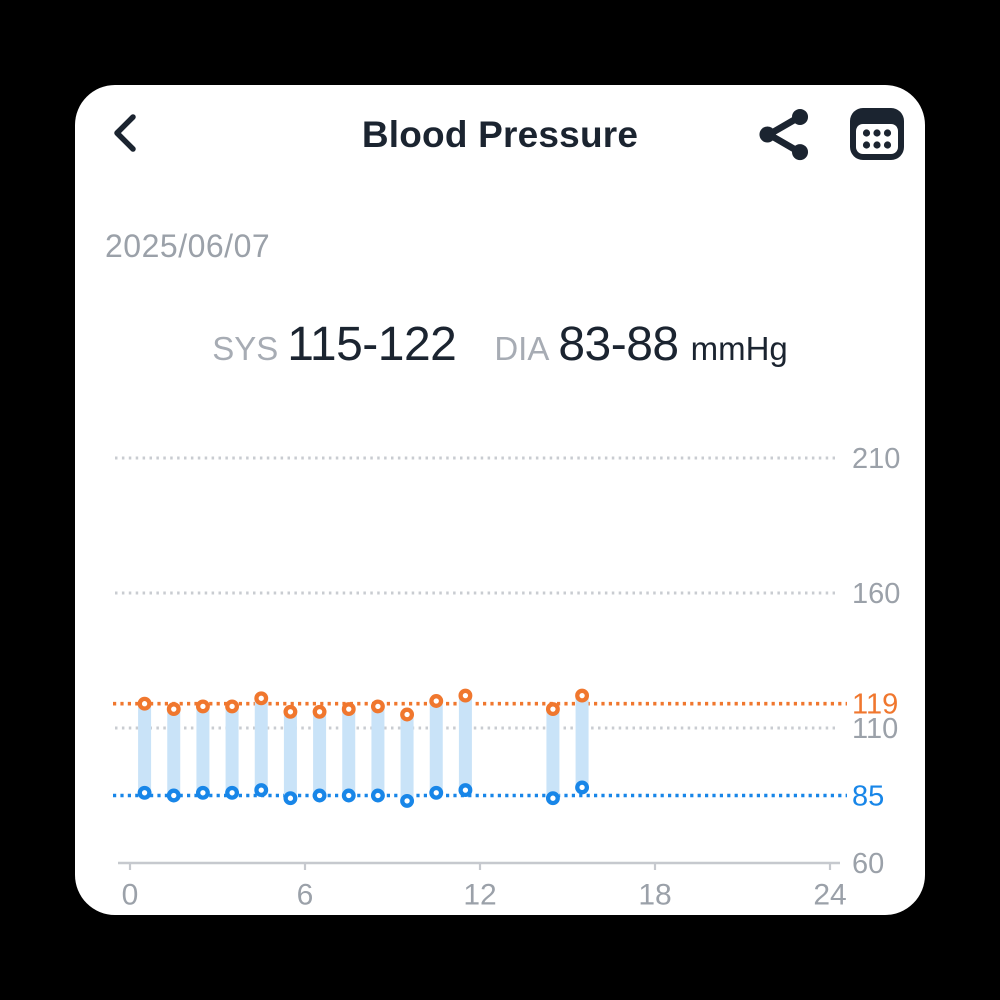 The image size is (1000, 1000). What do you see at coordinates (654, 895) in the screenshot?
I see `x-tick-label: 18` at bounding box center [654, 895].